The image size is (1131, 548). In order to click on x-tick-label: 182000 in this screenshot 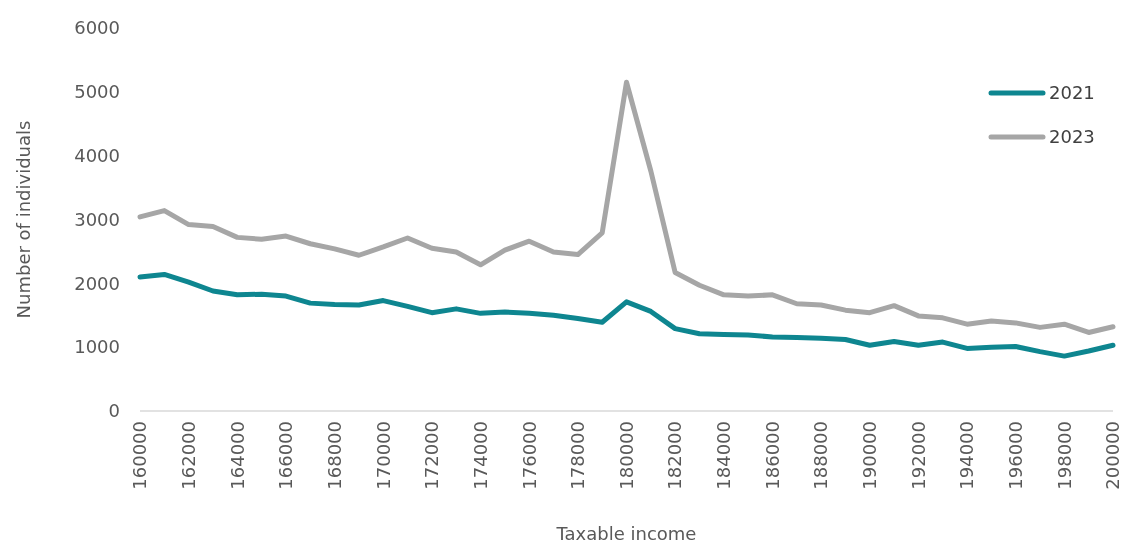, I will do `click(675, 455)`.